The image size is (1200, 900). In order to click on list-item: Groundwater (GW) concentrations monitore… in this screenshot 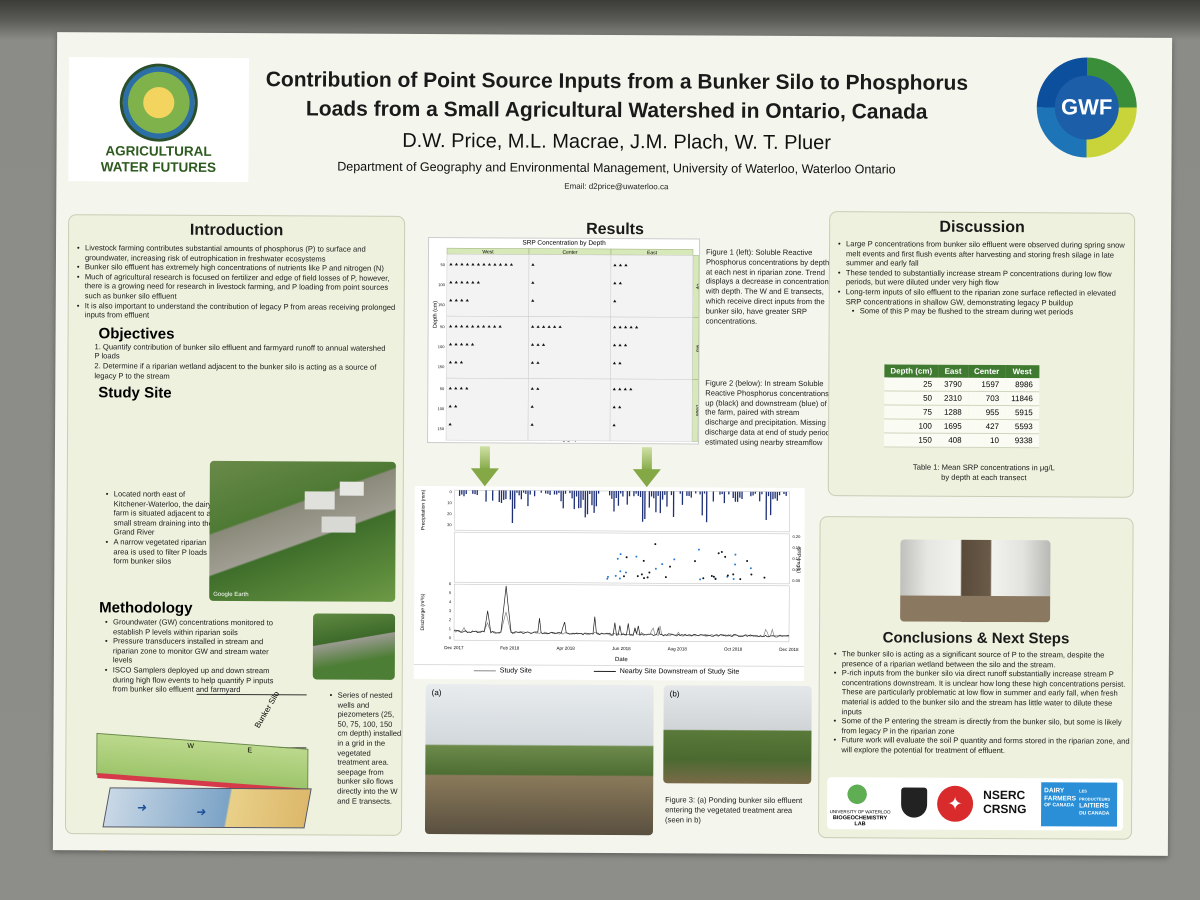, I will do `click(192, 627)`.